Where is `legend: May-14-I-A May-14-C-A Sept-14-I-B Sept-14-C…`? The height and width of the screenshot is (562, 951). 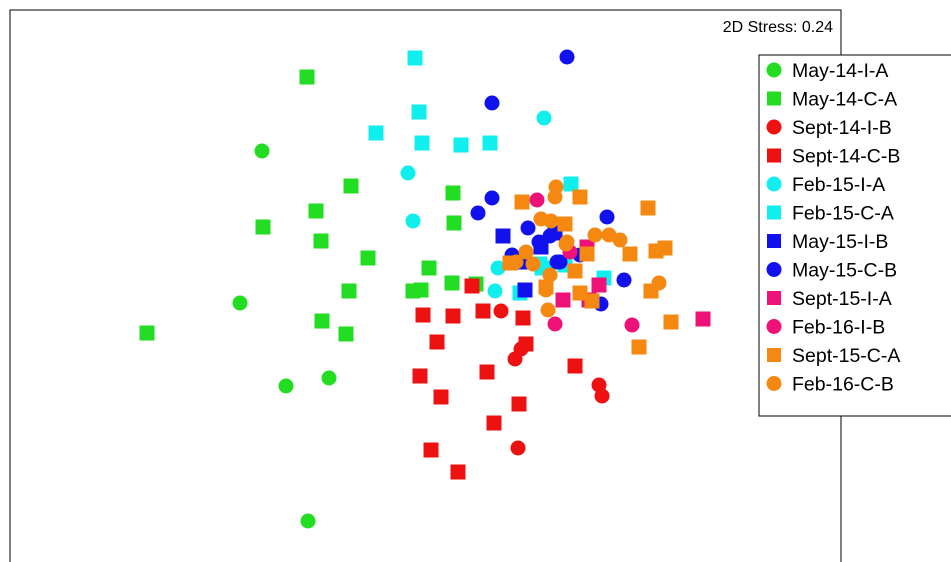
legend: May-14-I-A May-14-C-A Sept-14-I-B Sept-14-C… is located at coordinates (855, 235).